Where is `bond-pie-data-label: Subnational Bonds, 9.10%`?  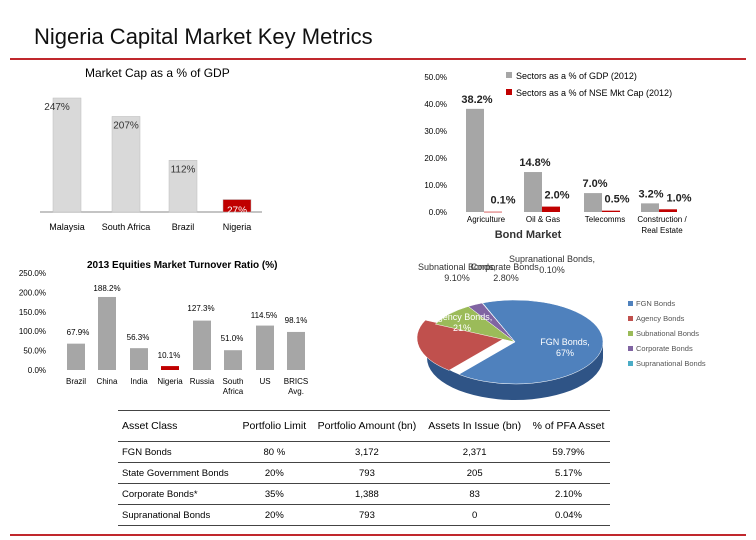 bond-pie-data-label: Subnational Bonds, 9.10% is located at coordinates (457, 272).